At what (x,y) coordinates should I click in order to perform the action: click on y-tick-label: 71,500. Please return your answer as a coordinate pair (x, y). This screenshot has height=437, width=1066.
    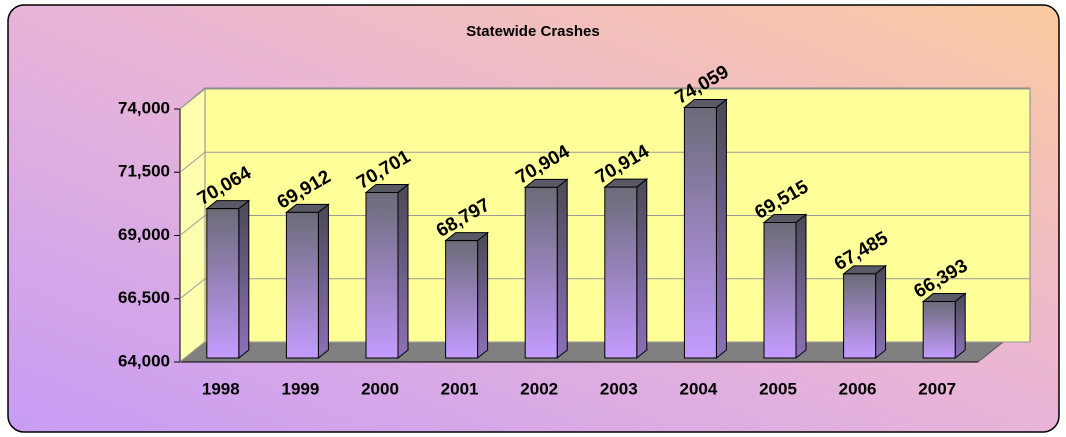
    Looking at the image, I should click on (144, 171).